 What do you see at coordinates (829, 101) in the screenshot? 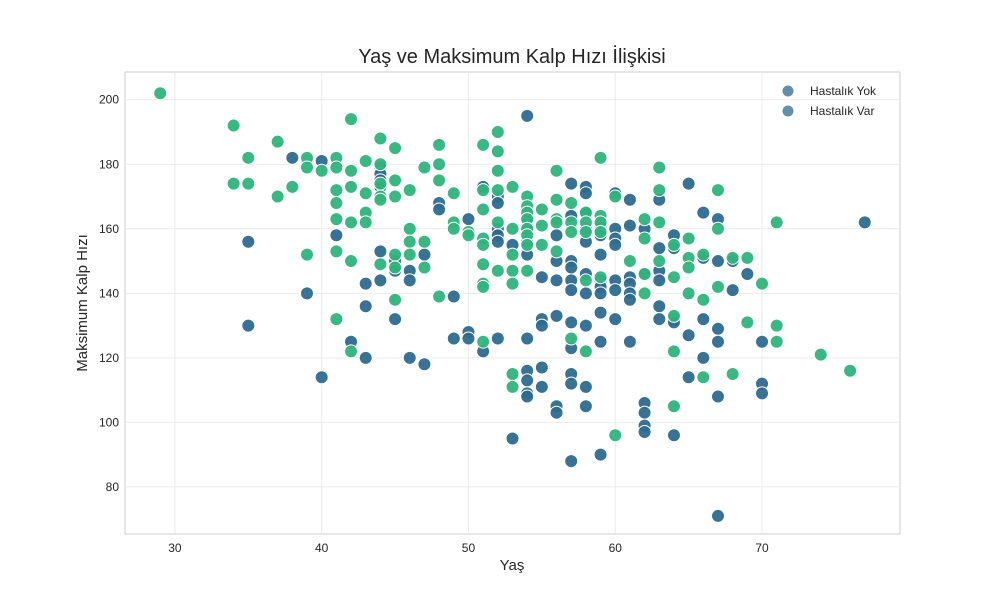
I see `legend: Hastalık Yok Hastalık Var` at bounding box center [829, 101].